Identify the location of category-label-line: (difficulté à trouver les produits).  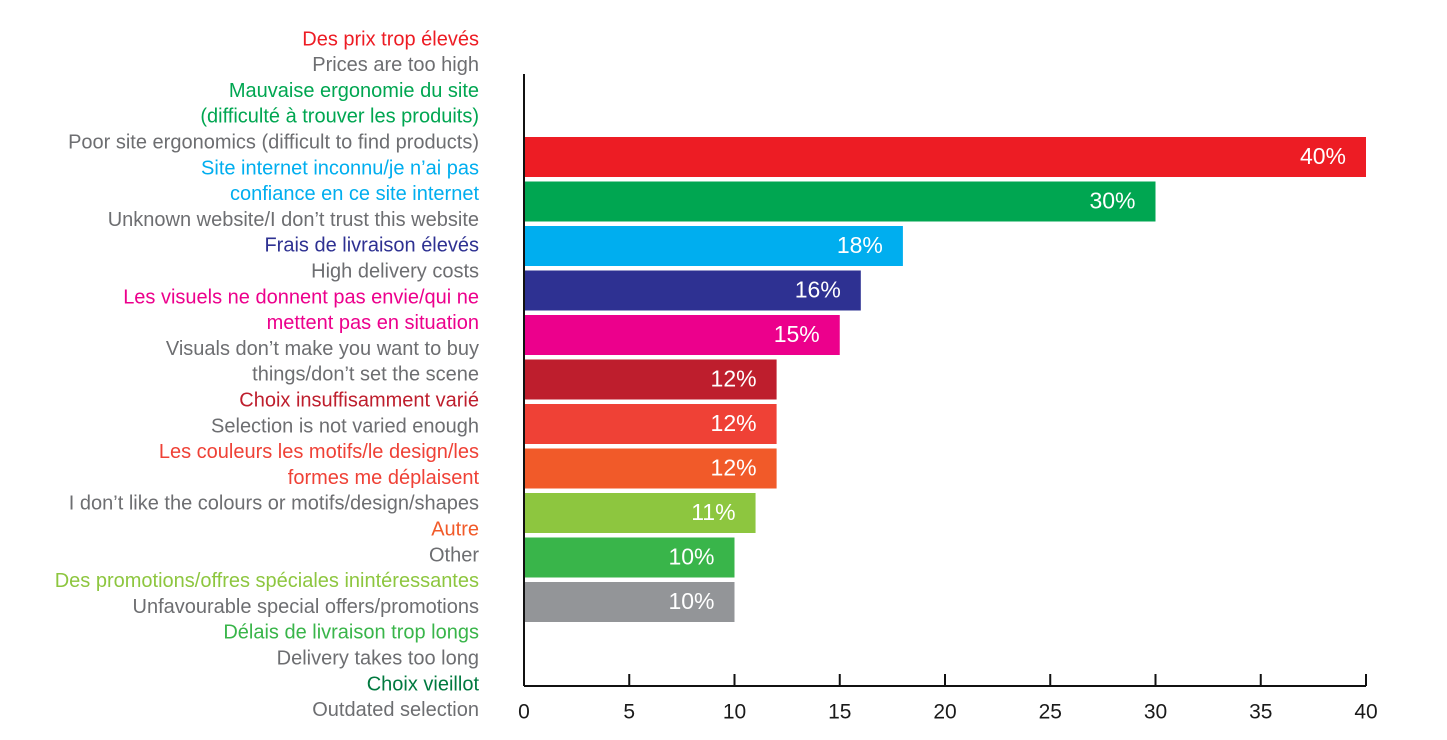
(339, 117).